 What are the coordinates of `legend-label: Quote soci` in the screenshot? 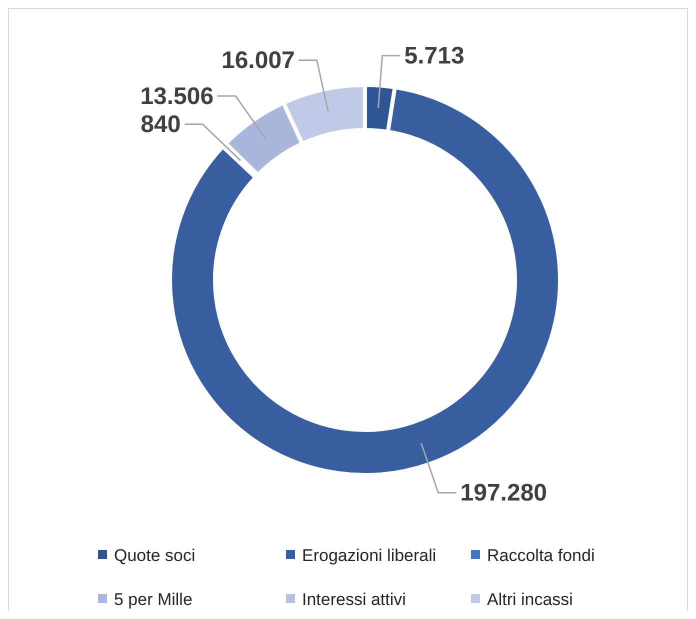 It's located at (155, 555).